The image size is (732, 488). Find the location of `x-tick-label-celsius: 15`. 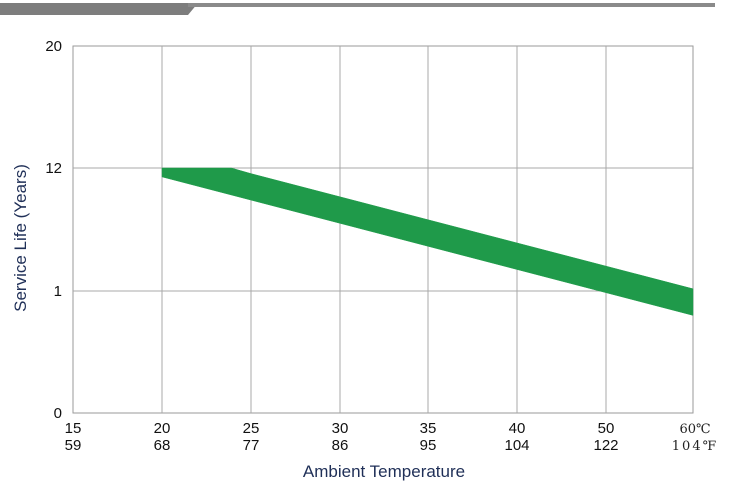

x-tick-label-celsius: 15 is located at coordinates (73, 428).